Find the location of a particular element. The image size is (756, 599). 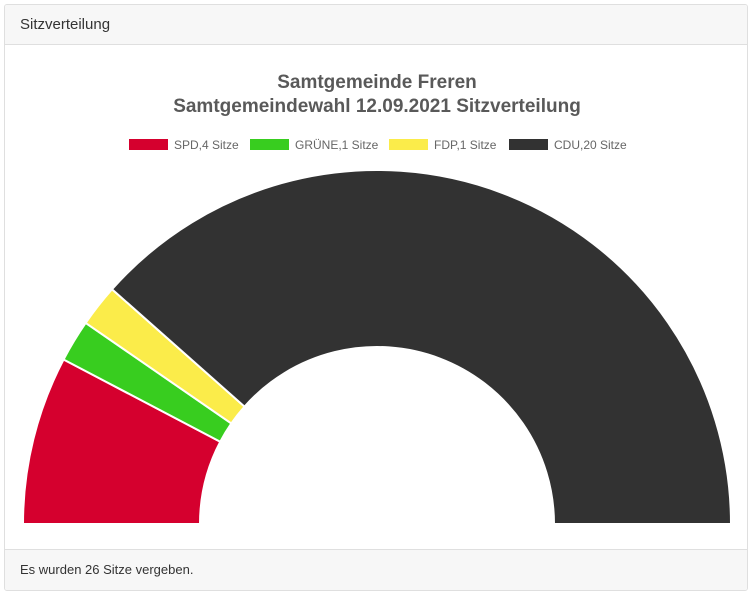

legend-label-spd: SPD,4 Sitze is located at coordinates (206, 145).